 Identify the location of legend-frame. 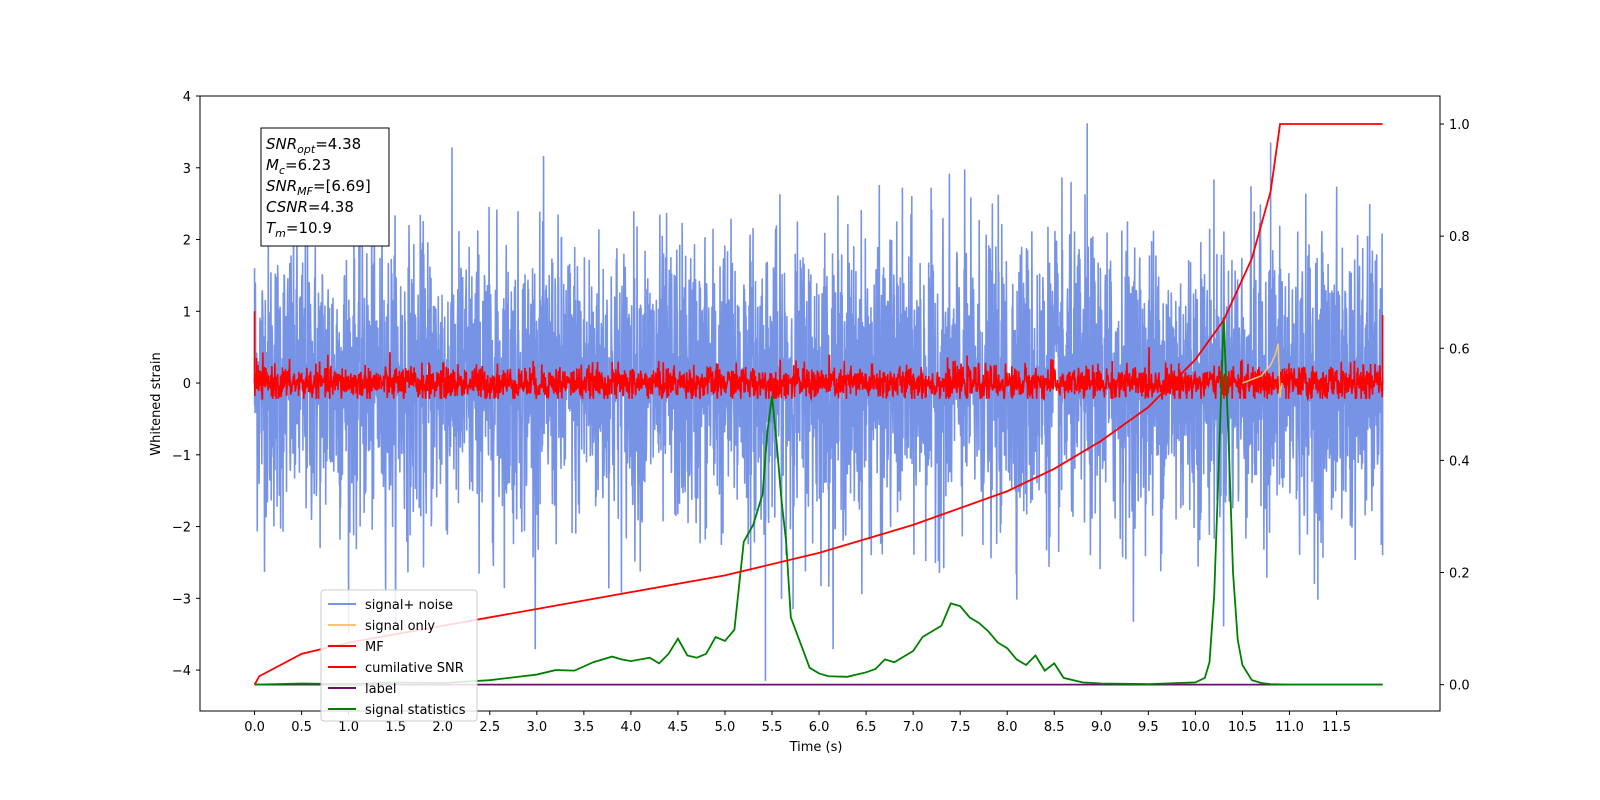
(399, 655).